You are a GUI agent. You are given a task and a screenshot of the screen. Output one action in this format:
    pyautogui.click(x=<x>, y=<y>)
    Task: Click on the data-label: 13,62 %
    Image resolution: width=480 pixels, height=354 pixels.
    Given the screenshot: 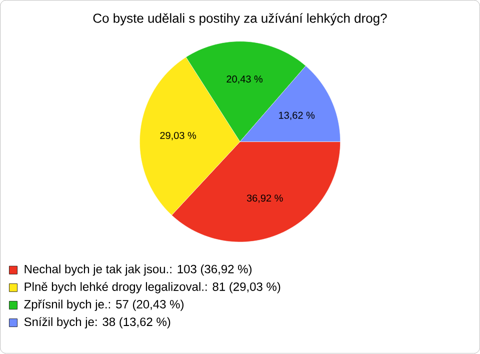 What is the action you would take?
    pyautogui.click(x=297, y=116)
    